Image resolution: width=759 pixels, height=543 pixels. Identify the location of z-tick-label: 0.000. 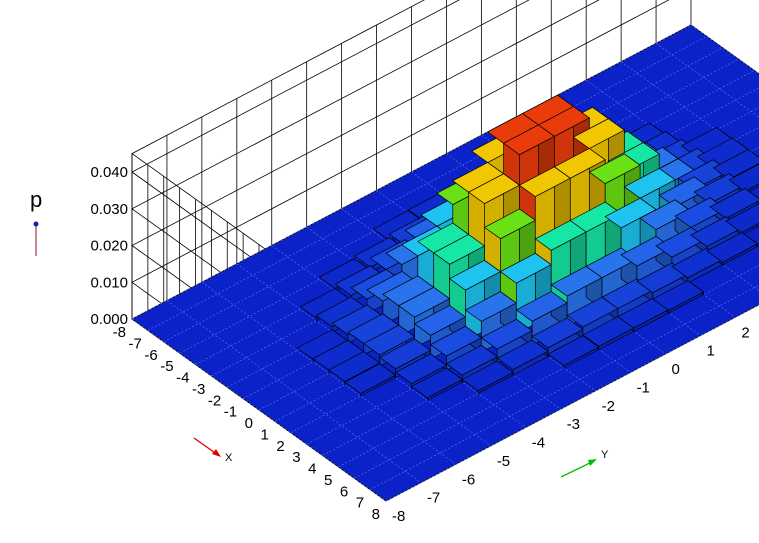
(109, 319).